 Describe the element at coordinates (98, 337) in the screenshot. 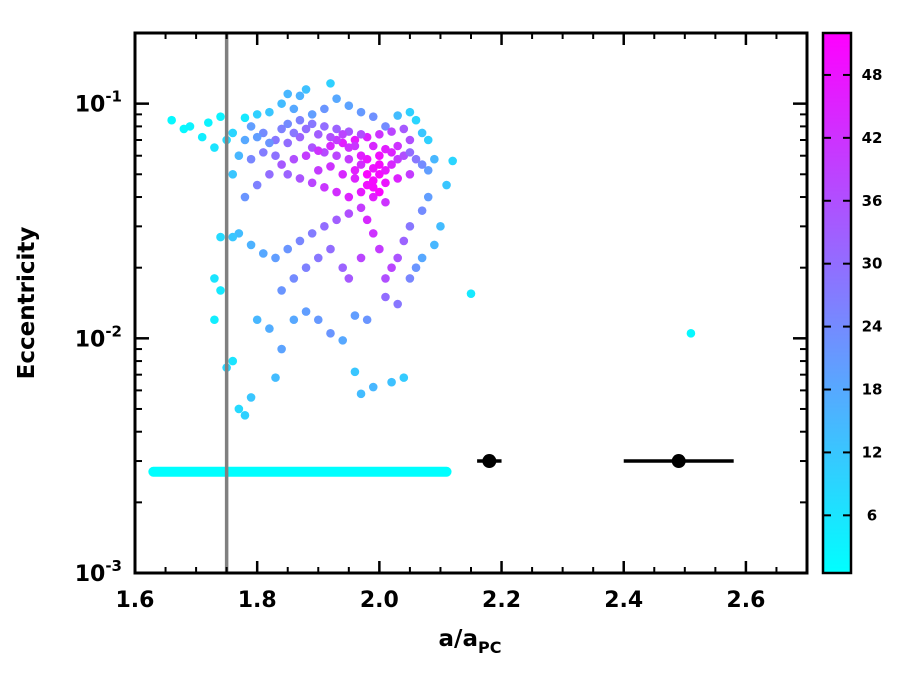

I see `y-tick-label: 10⁻²` at that location.